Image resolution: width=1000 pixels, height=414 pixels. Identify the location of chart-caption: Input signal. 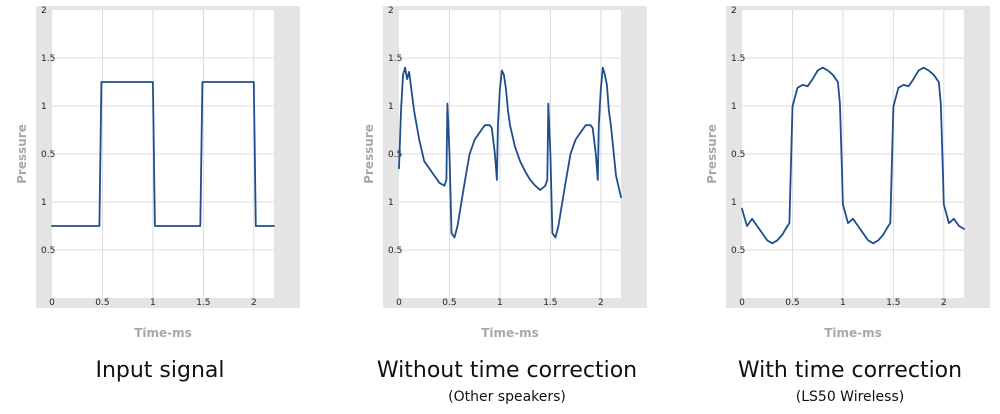
(160, 370).